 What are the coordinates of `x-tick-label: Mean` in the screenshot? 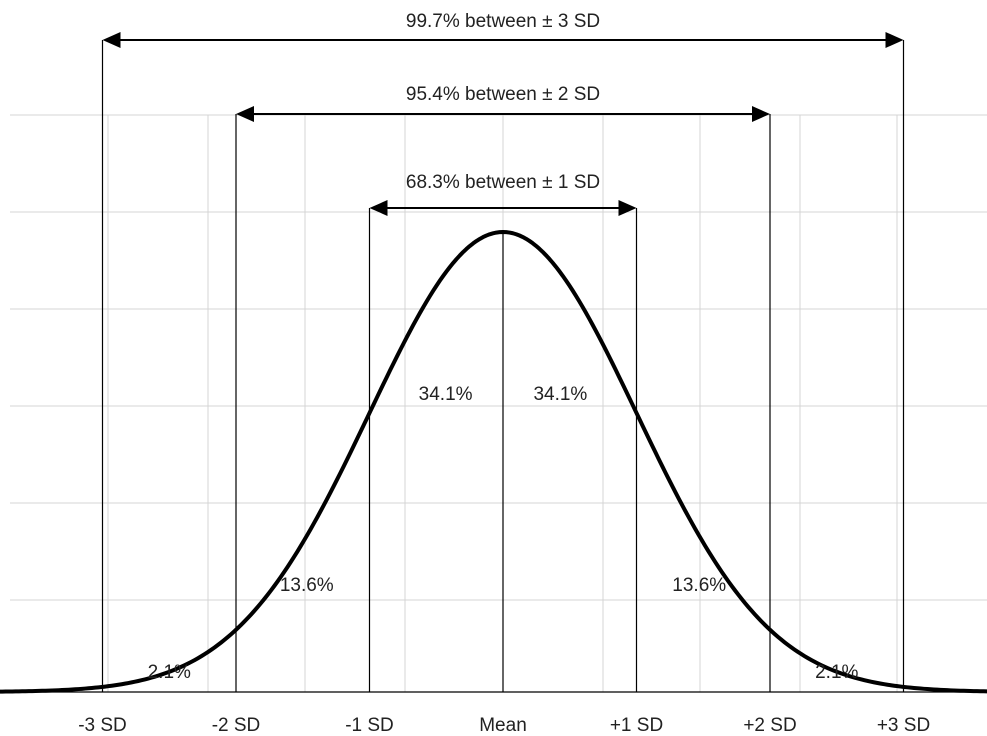 It's located at (503, 725).